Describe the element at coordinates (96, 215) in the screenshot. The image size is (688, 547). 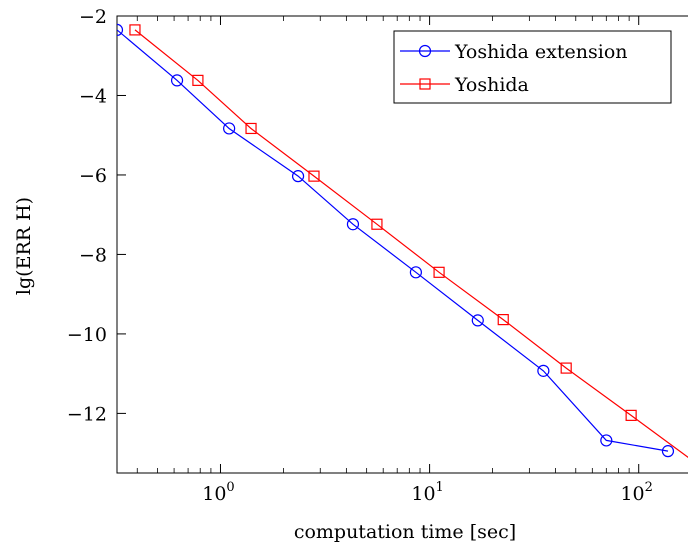
I see `y-axis-ticks: −2 −4 −6 −8 −10 −12` at that location.